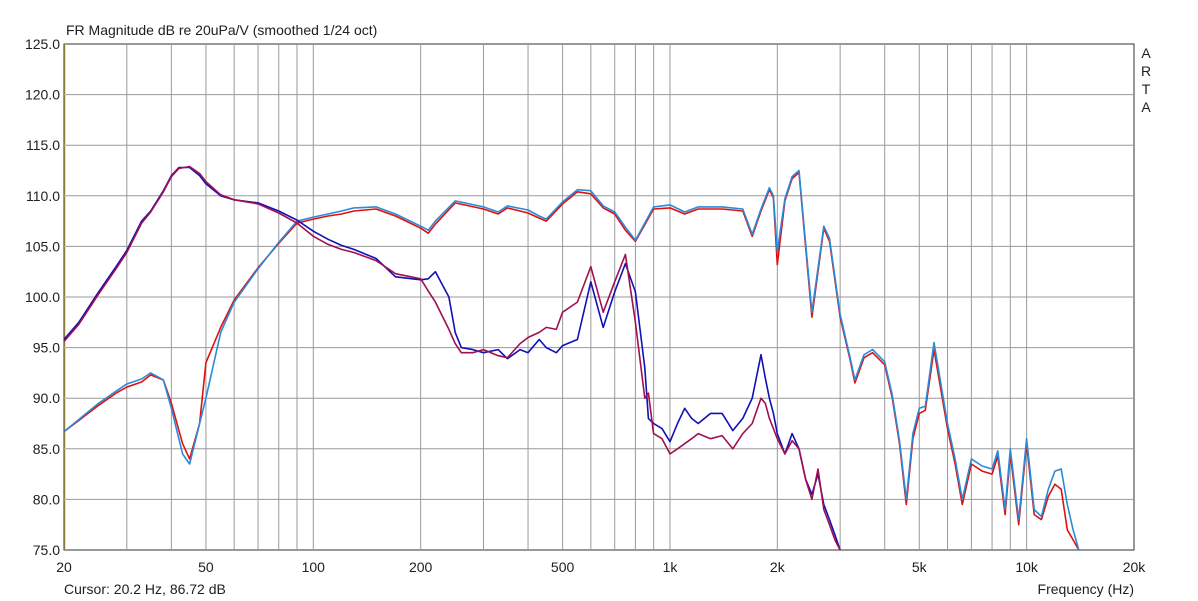  What do you see at coordinates (43, 196) in the screenshot?
I see `y-tick-label: 110.0` at bounding box center [43, 196].